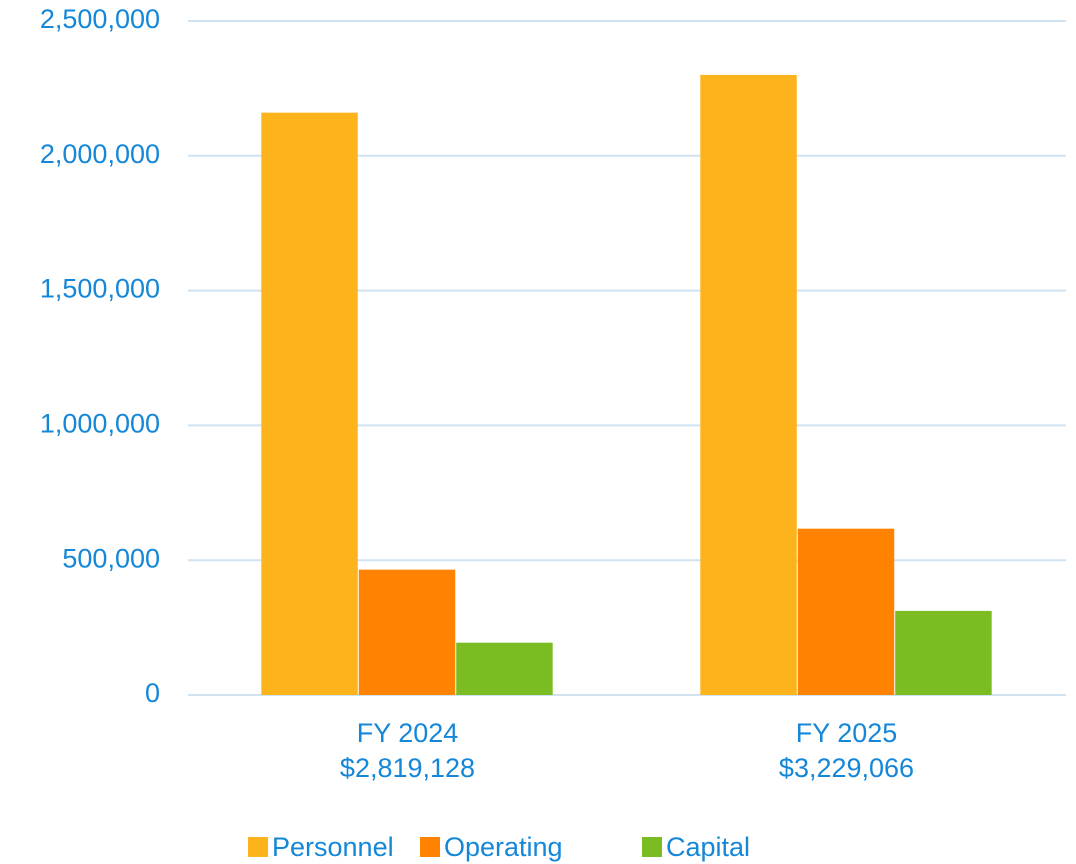  What do you see at coordinates (100, 154) in the screenshot?
I see `y-tick-label: 2,000,000` at bounding box center [100, 154].